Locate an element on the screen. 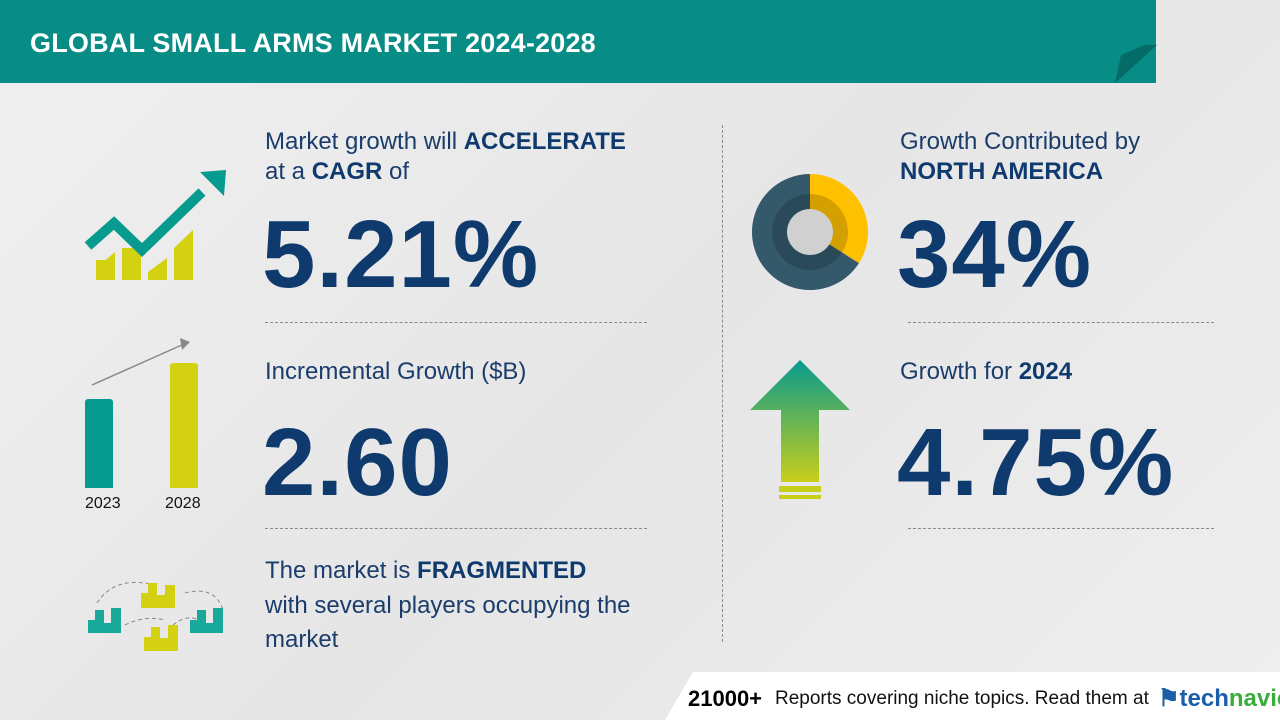 This screenshot has width=1280, height=720. market-line2: with several players occupying the is located at coordinates (448, 605).